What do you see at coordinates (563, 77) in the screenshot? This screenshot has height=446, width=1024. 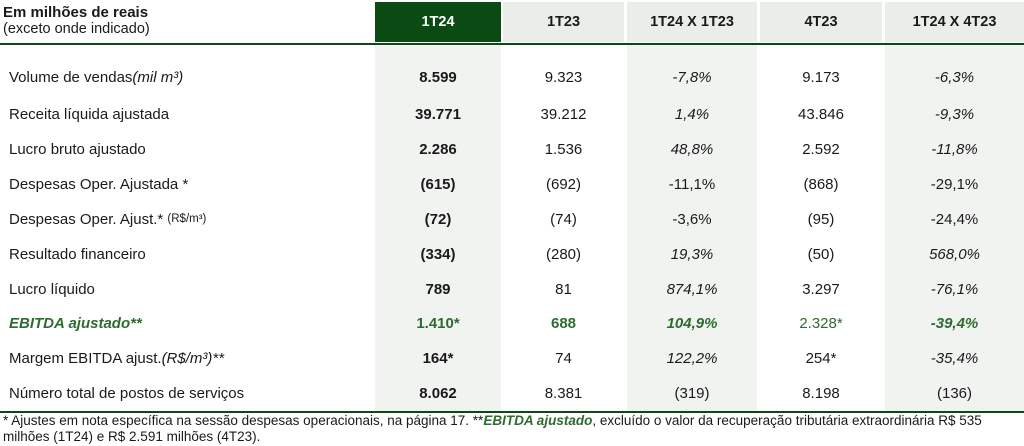 I see `cell-1t23: 9.323` at bounding box center [563, 77].